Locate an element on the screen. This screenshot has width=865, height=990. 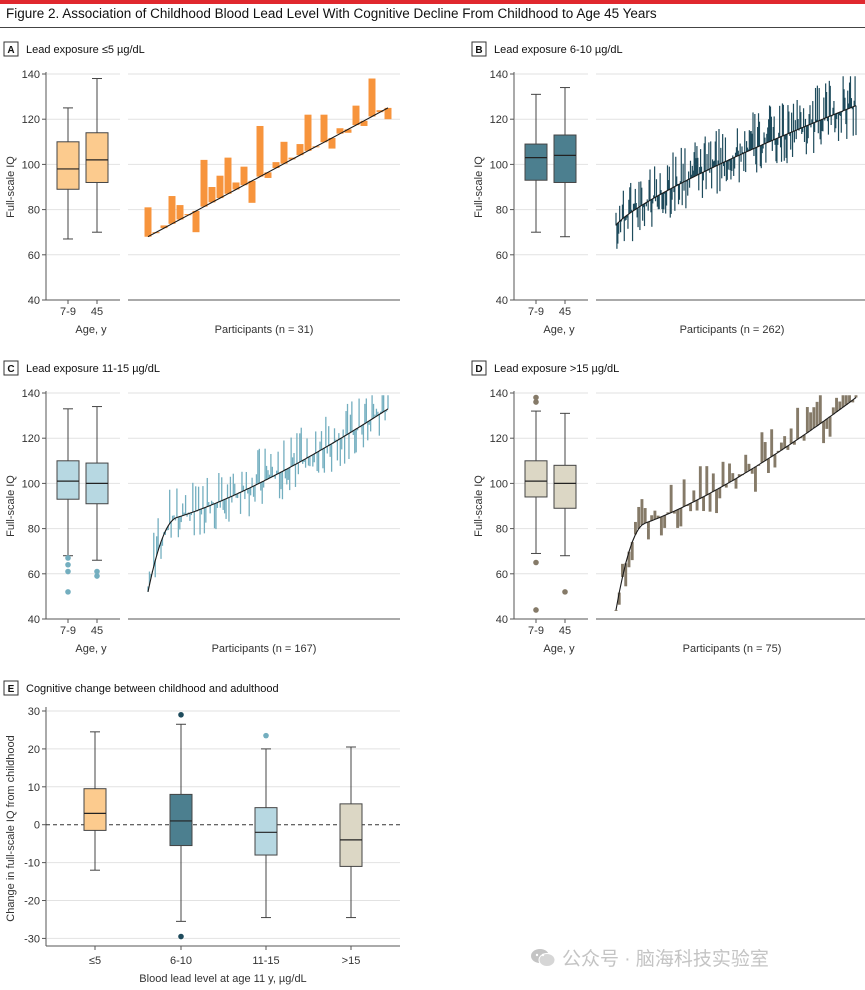
box-x-axis-label: Age, y is located at coordinates (91, 649).